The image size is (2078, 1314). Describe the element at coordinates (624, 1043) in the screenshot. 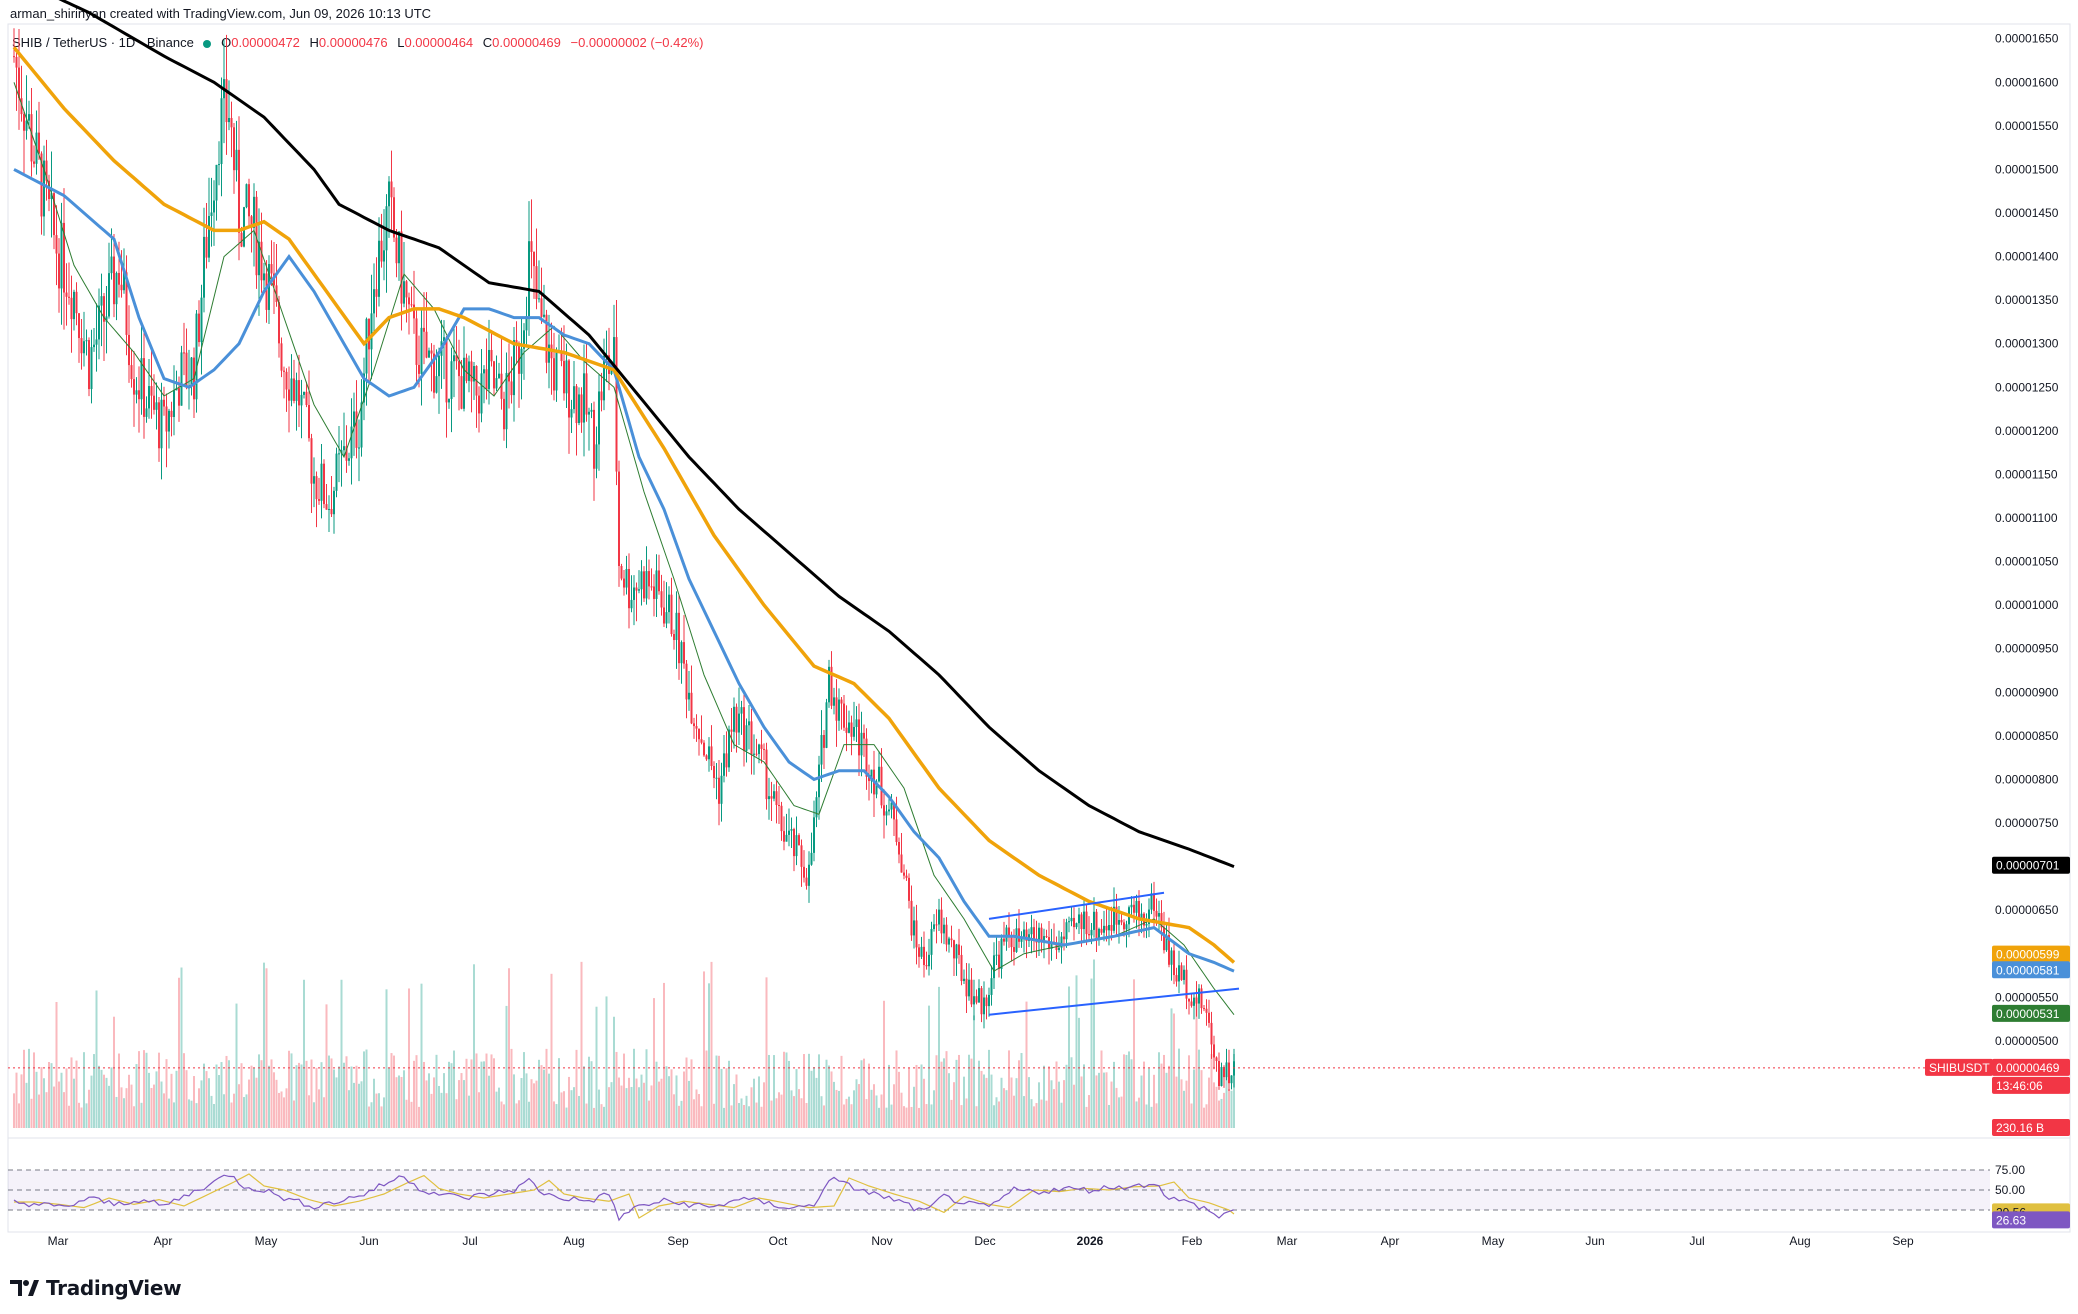

I see `volume-layer` at that location.